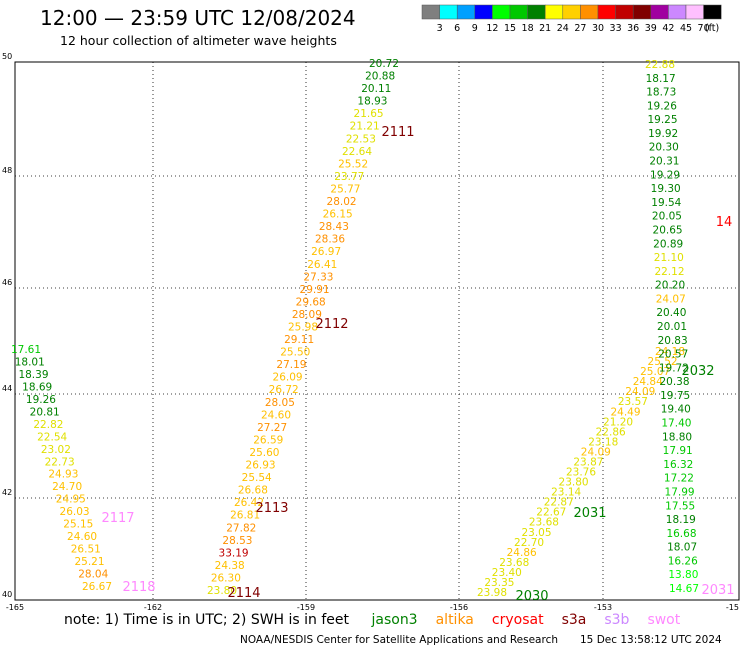  Describe the element at coordinates (397, 132) in the screenshot. I see `pass-label: 2111` at that location.